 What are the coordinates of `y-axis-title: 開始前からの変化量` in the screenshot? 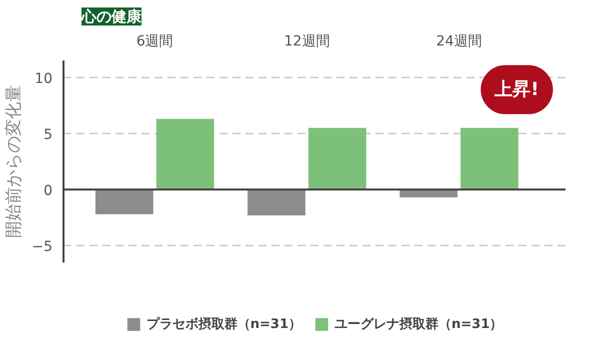 It's located at (14, 161).